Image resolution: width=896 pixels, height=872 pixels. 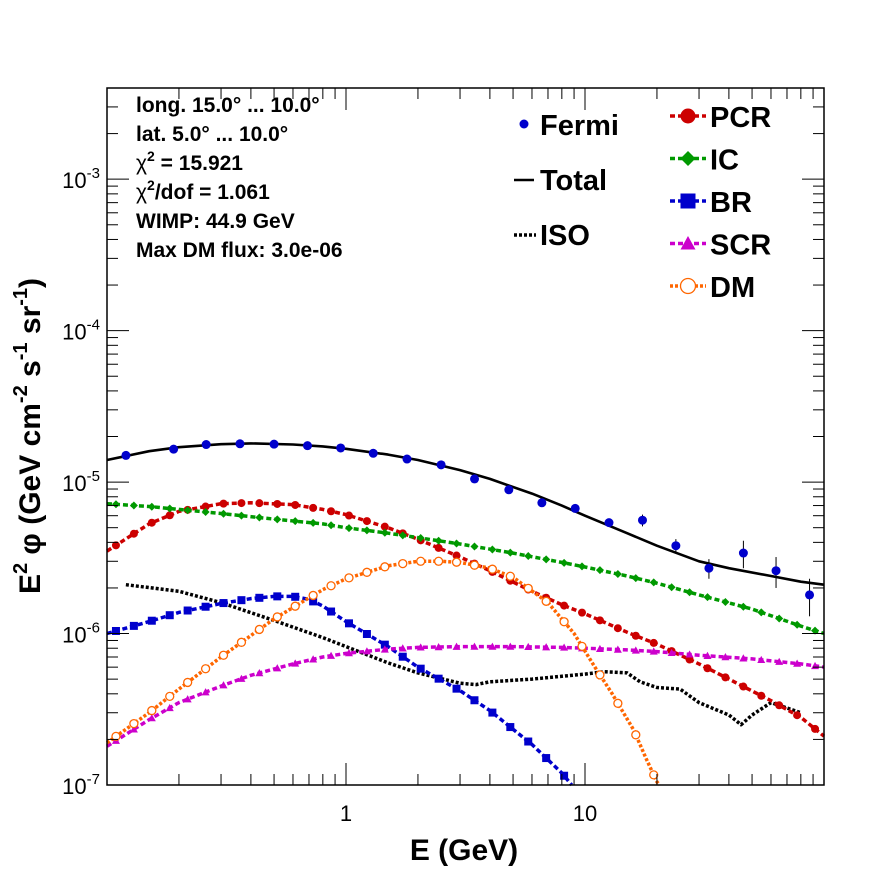 What do you see at coordinates (151, 185) in the screenshot?
I see `chi-exp: 2` at bounding box center [151, 185].